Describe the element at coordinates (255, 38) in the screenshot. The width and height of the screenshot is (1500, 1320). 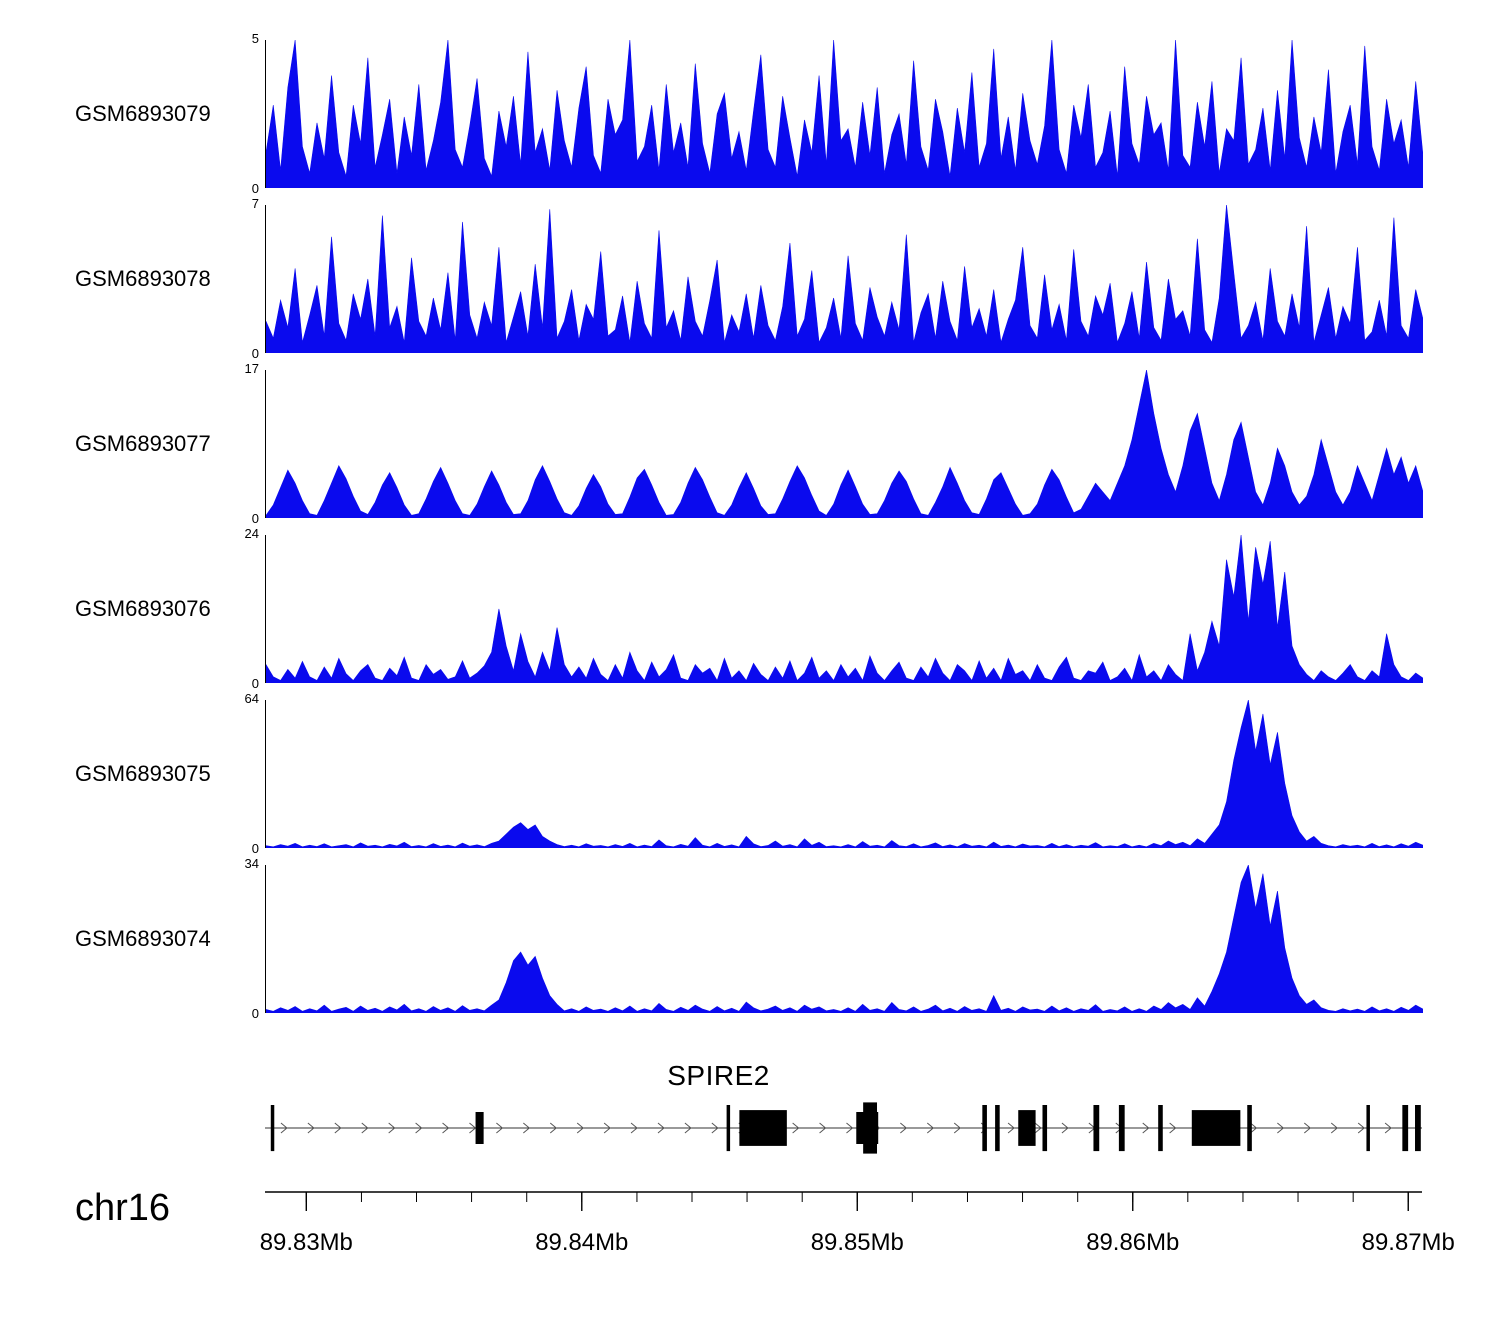
I see `y-axis-max-label: 5` at that location.